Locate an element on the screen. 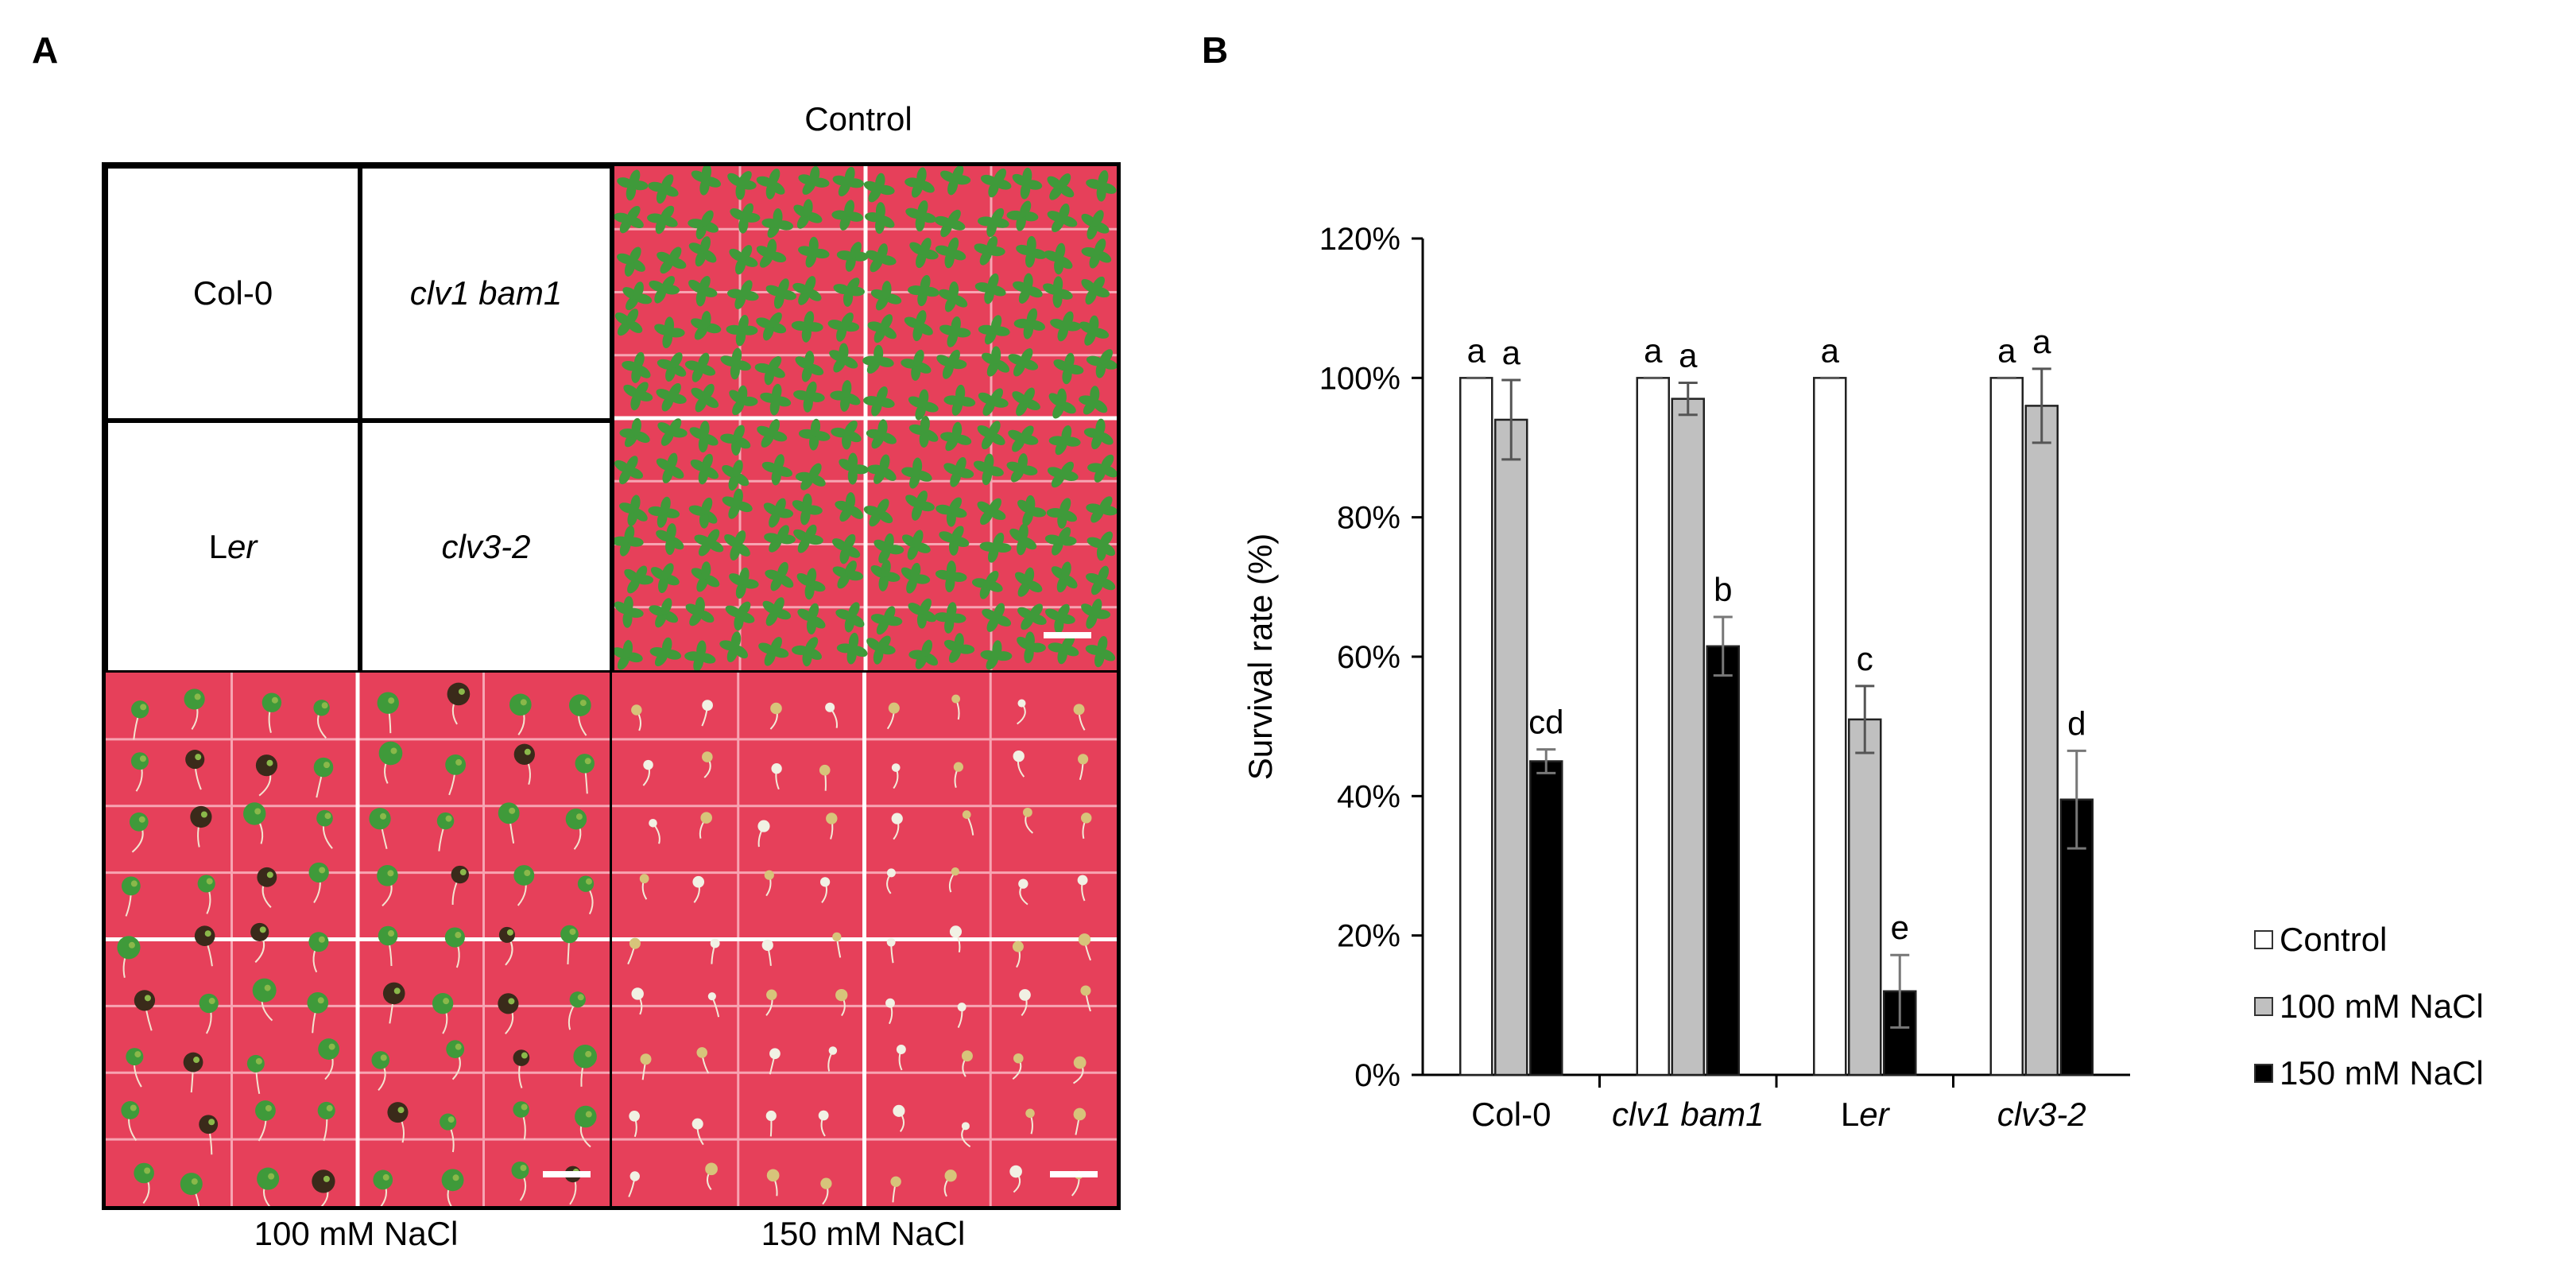 Image resolution: width=2576 pixels, height=1280 pixels. significance-letter: a is located at coordinates (2041, 341).